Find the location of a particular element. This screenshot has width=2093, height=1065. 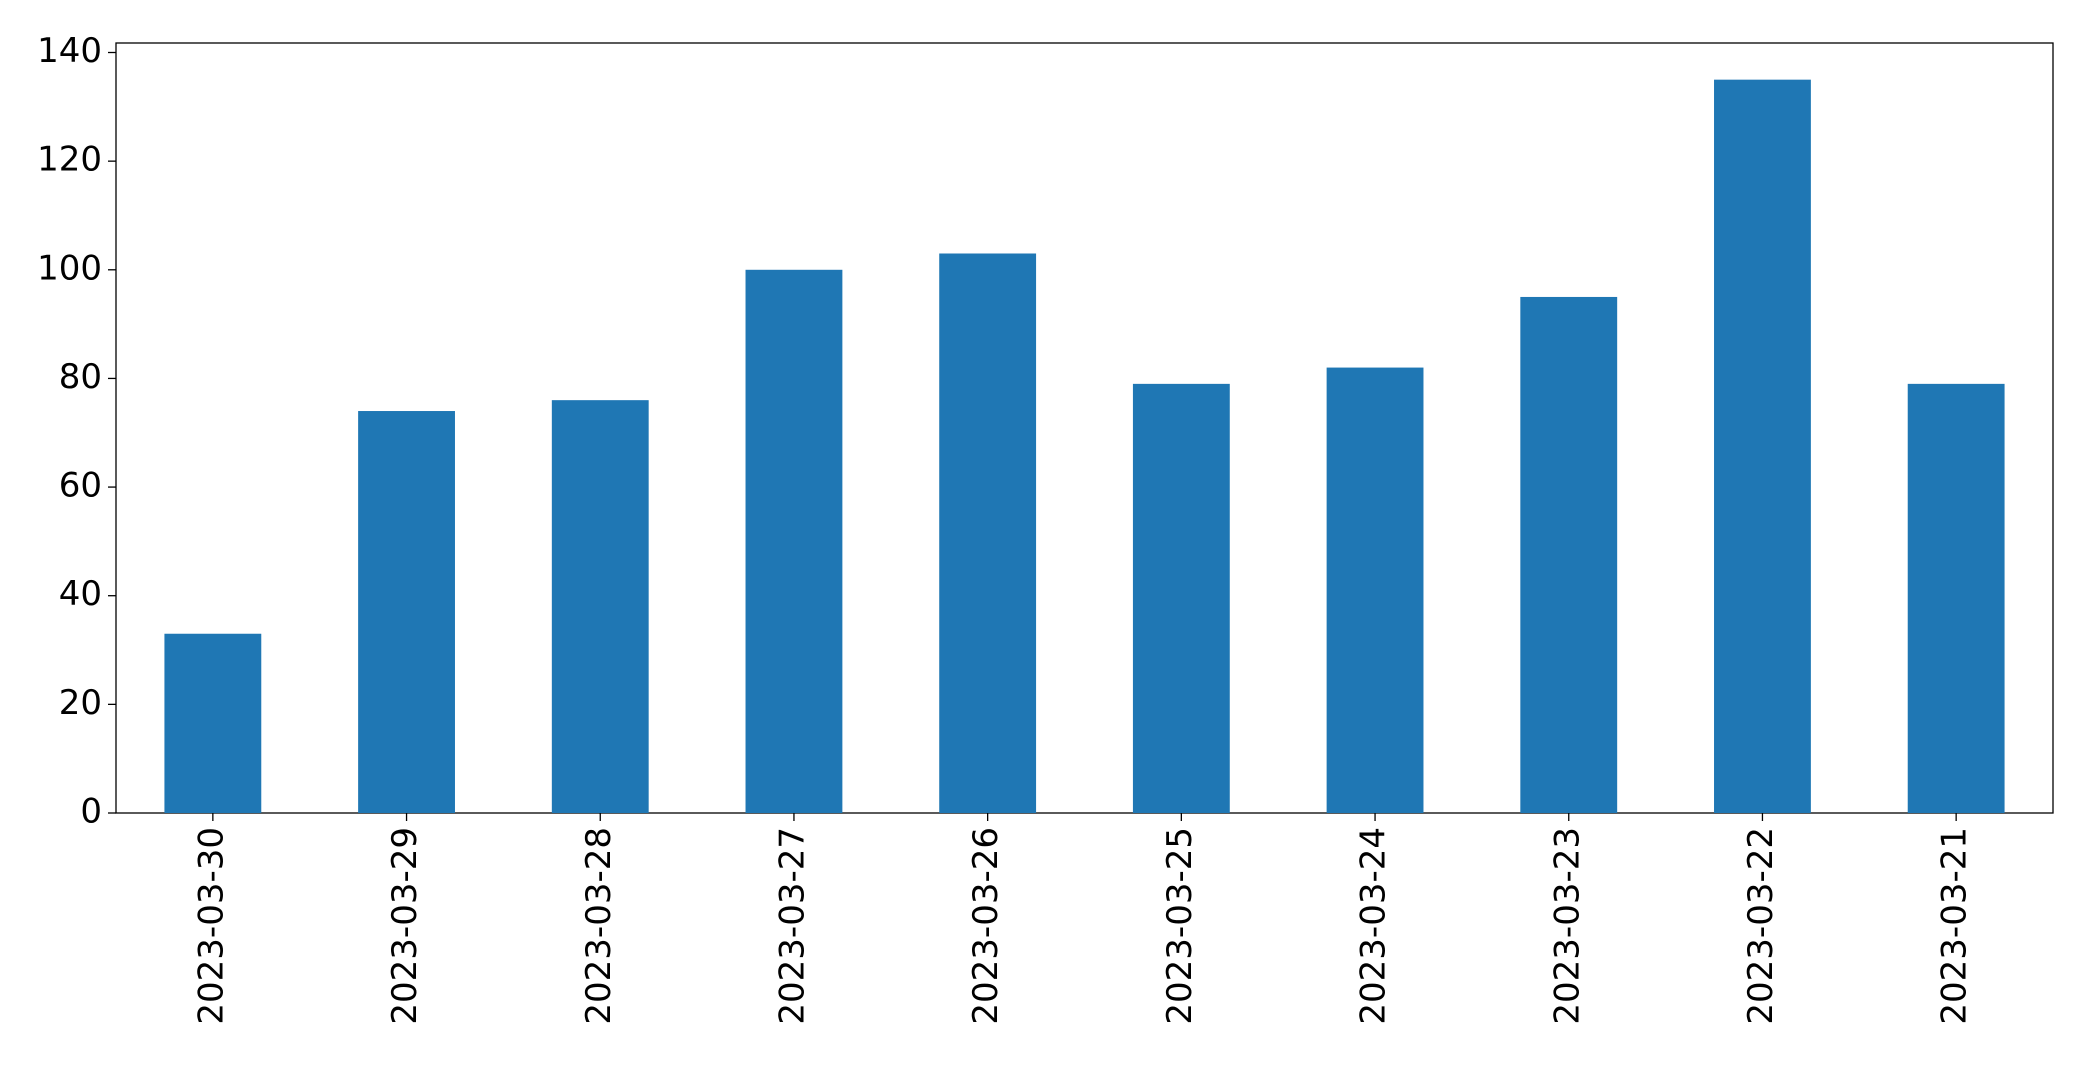

y-tick-label: 100 is located at coordinates (69, 268).